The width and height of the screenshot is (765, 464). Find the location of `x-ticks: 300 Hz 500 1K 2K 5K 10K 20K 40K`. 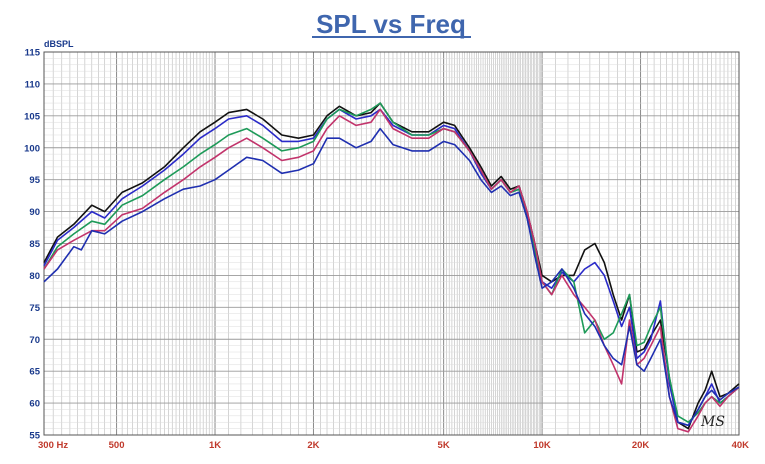

x-ticks: 300 Hz 500 1K 2K 5K 10K 20K 40K is located at coordinates (393, 445).